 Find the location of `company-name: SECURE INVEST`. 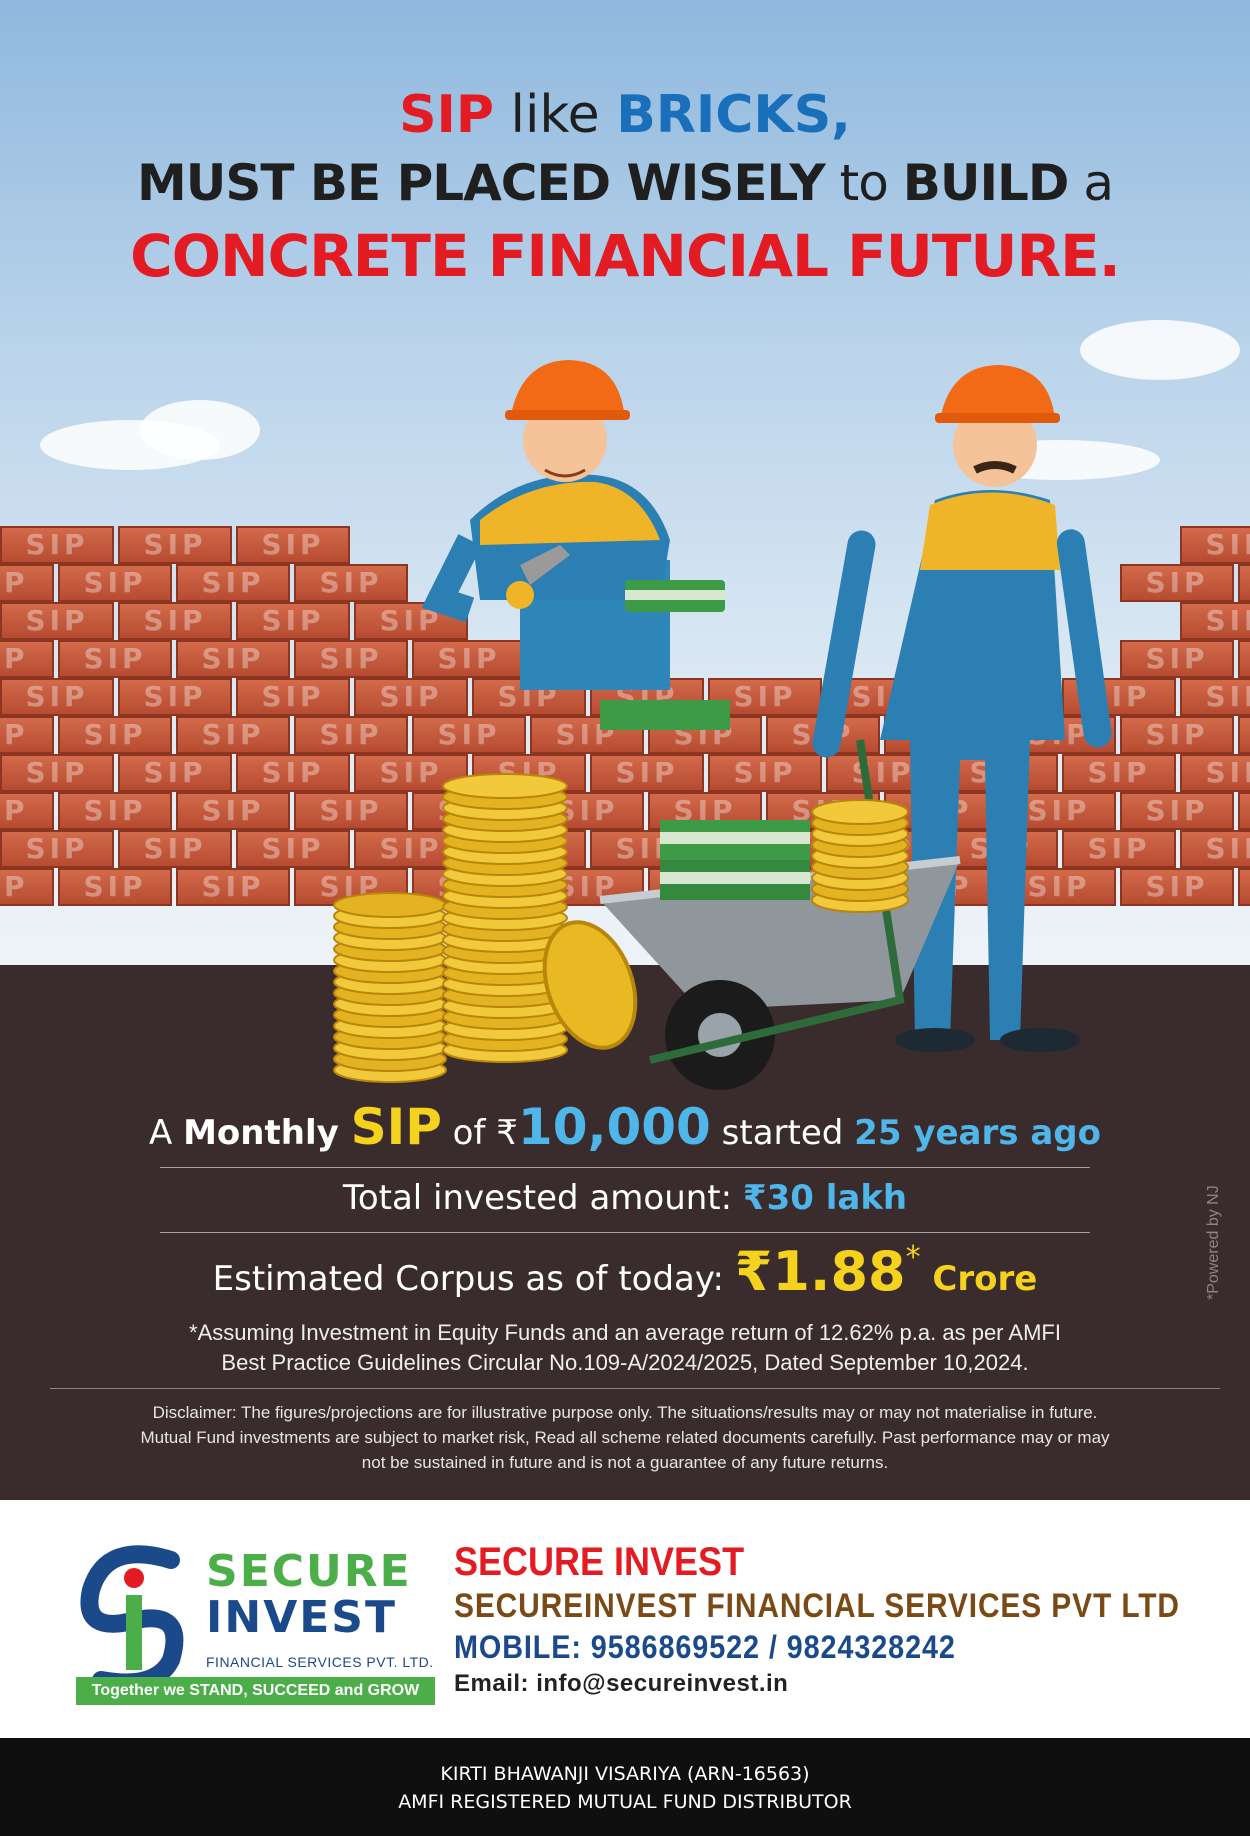

company-name: SECURE INVEST is located at coordinates (599, 1562).